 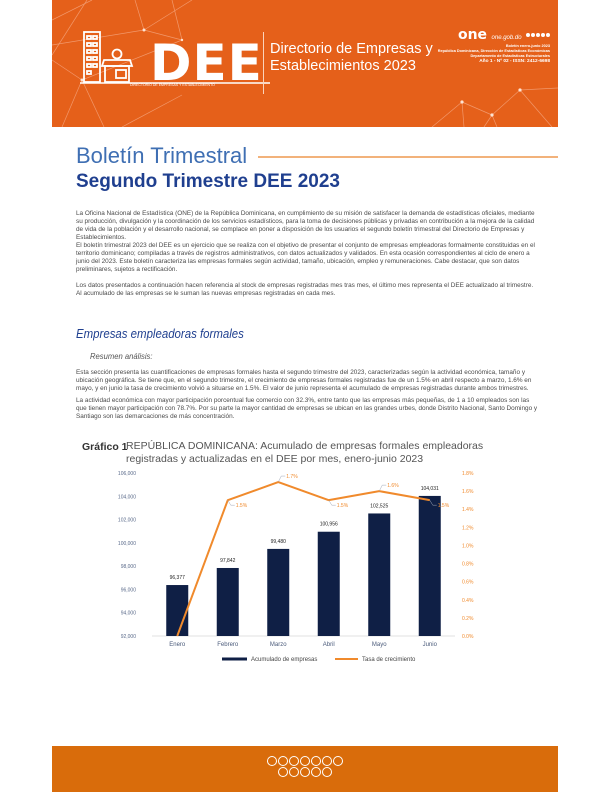 What do you see at coordinates (468, 528) in the screenshot?
I see `y2-axis-tick: 1.2%` at bounding box center [468, 528].